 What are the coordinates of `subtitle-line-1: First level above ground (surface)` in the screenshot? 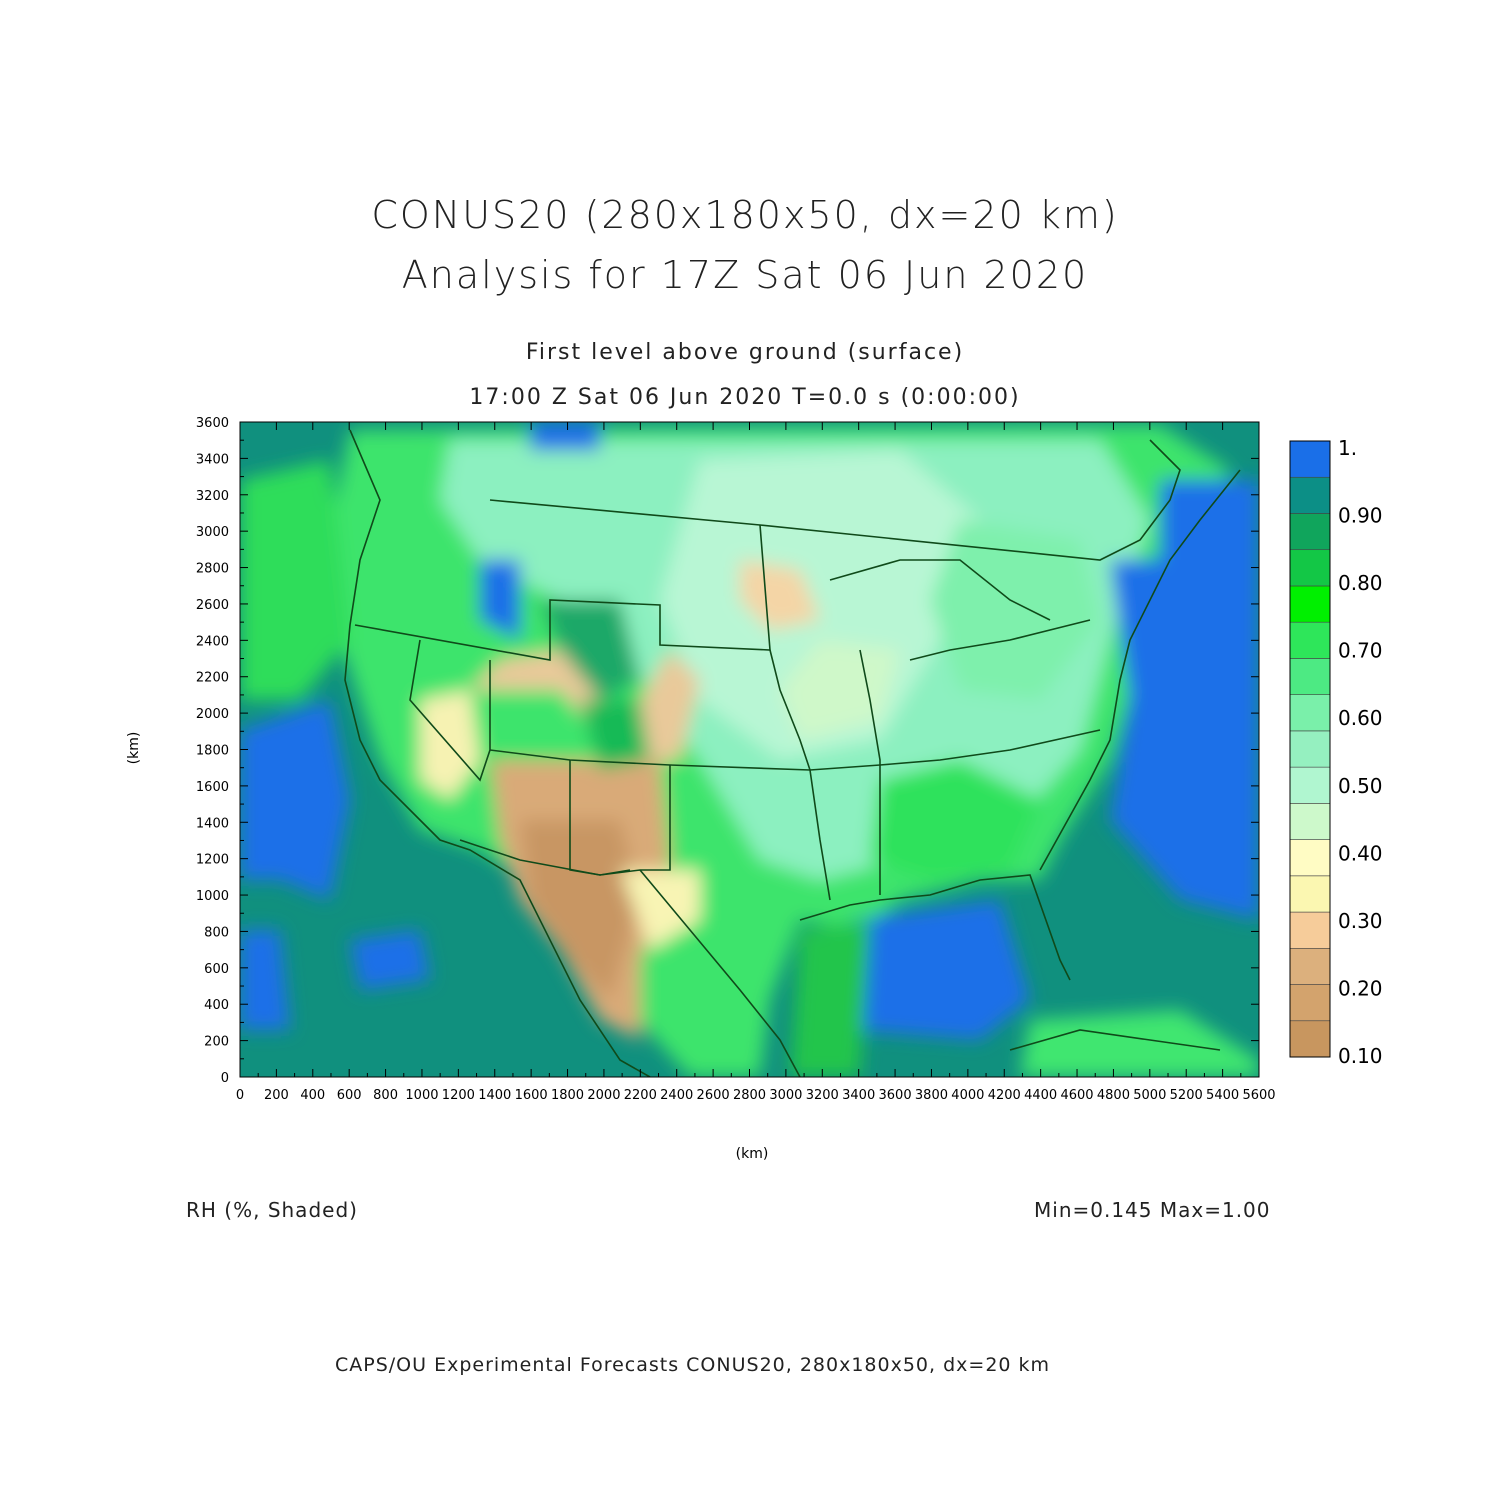 It's located at (745, 352).